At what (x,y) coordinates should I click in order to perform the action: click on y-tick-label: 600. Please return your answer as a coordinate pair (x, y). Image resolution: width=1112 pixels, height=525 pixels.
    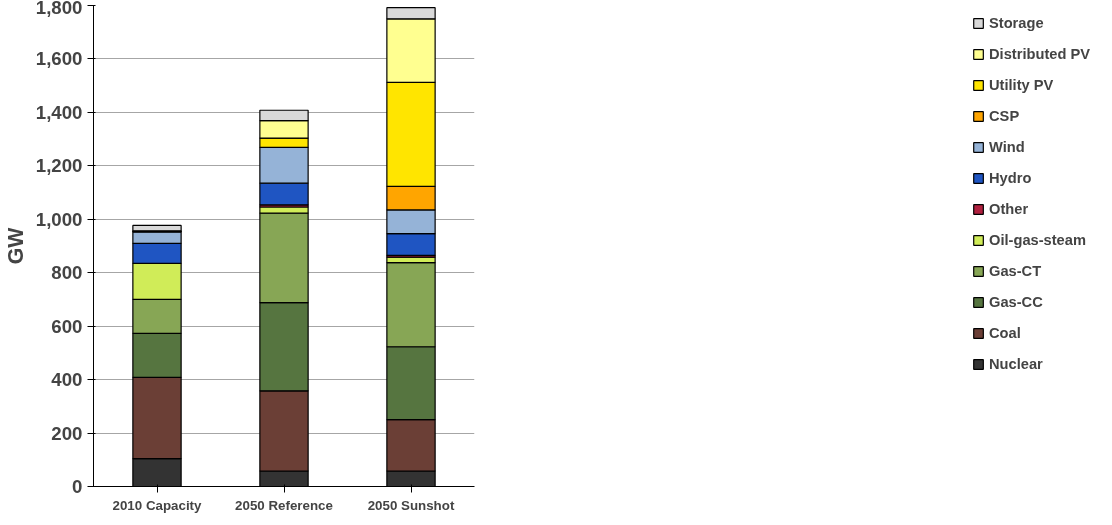
    Looking at the image, I should click on (67, 326).